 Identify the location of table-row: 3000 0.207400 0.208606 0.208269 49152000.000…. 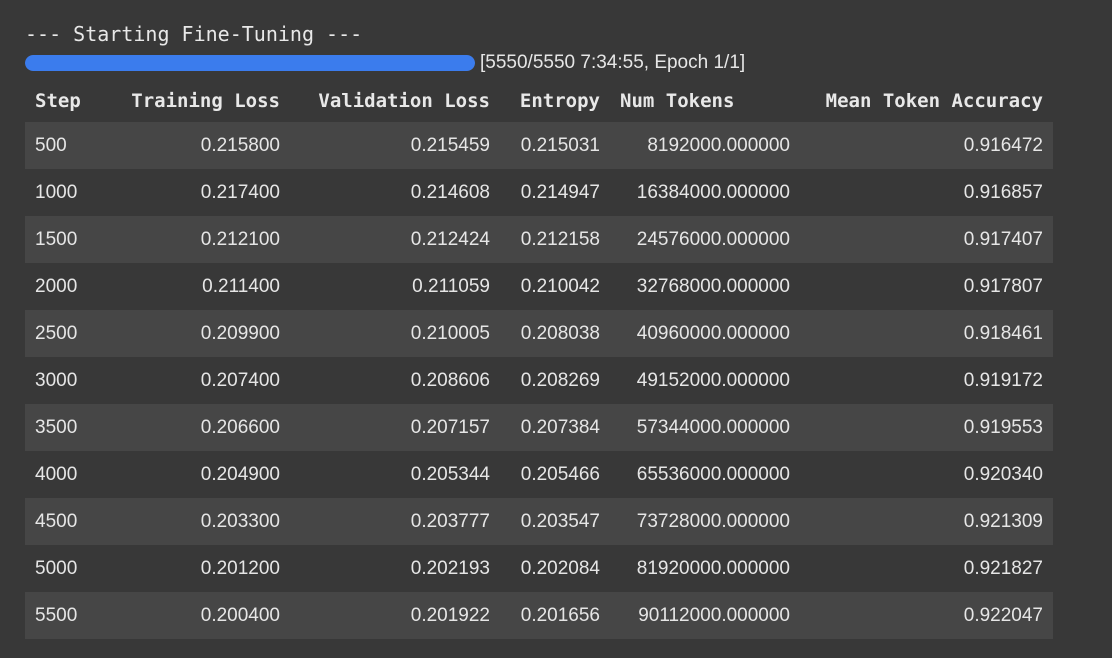
(539, 380).